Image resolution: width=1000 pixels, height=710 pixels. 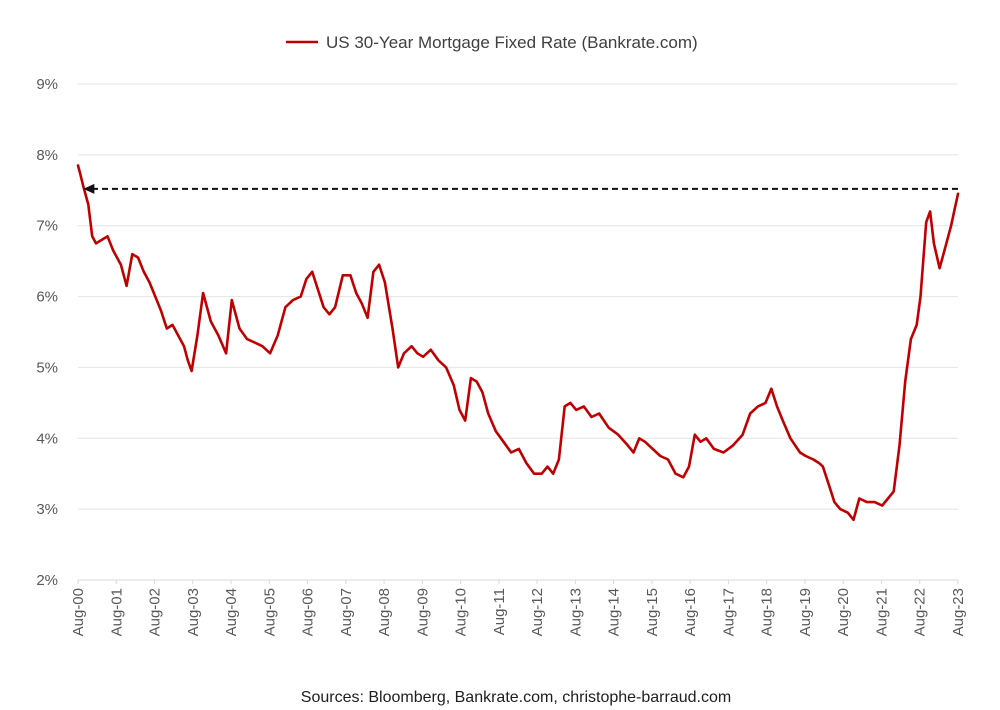 What do you see at coordinates (47, 332) in the screenshot?
I see `y-tick-labels: 2% 3% 4% 5% 6% 7% 8% 9%` at bounding box center [47, 332].